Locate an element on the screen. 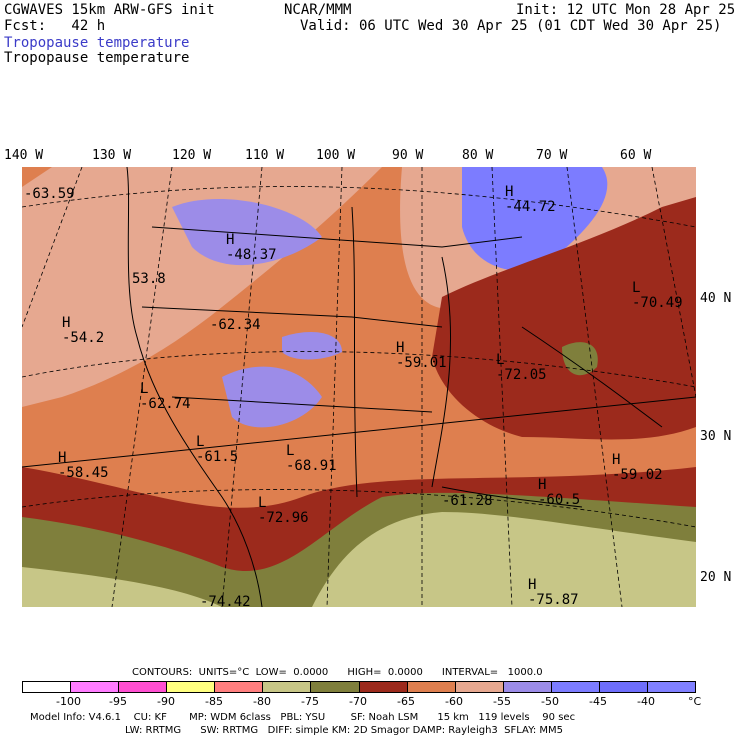 This screenshot has height=740, width=740. center-label: -74.42 is located at coordinates (225, 602).